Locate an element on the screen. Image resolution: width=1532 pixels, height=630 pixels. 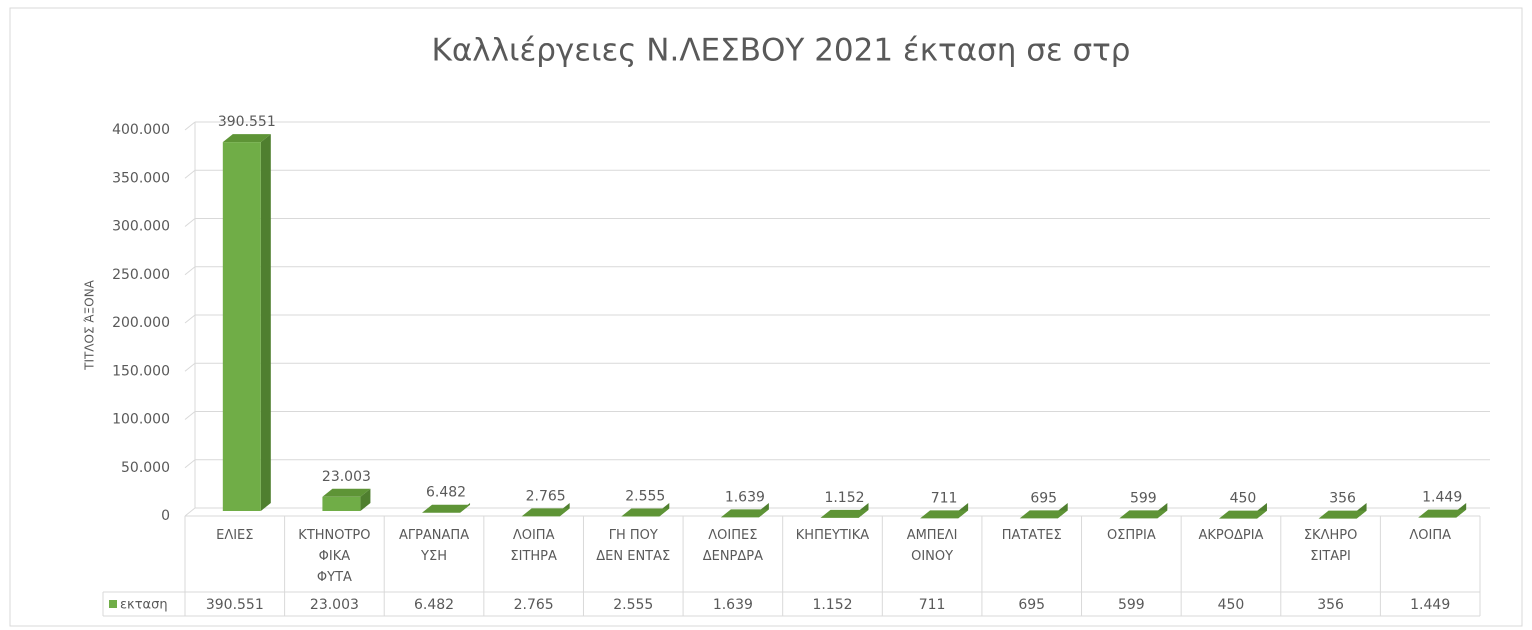
legend-label: εκταση is located at coordinates (144, 605).